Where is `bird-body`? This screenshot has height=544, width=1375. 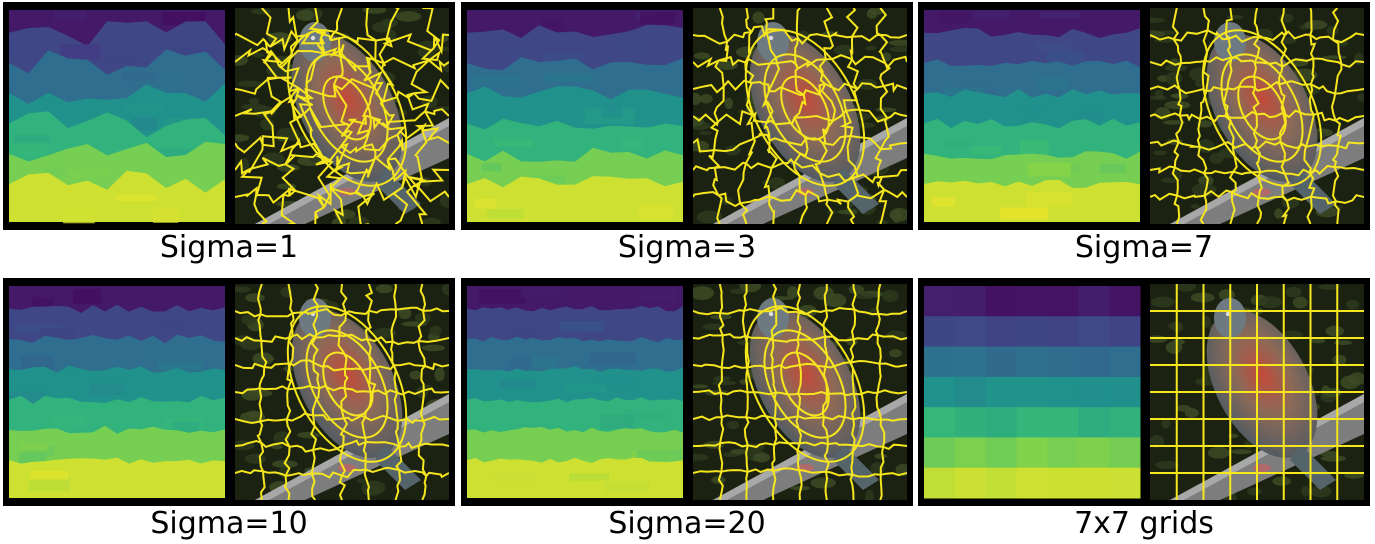 bird-body is located at coordinates (1262, 384).